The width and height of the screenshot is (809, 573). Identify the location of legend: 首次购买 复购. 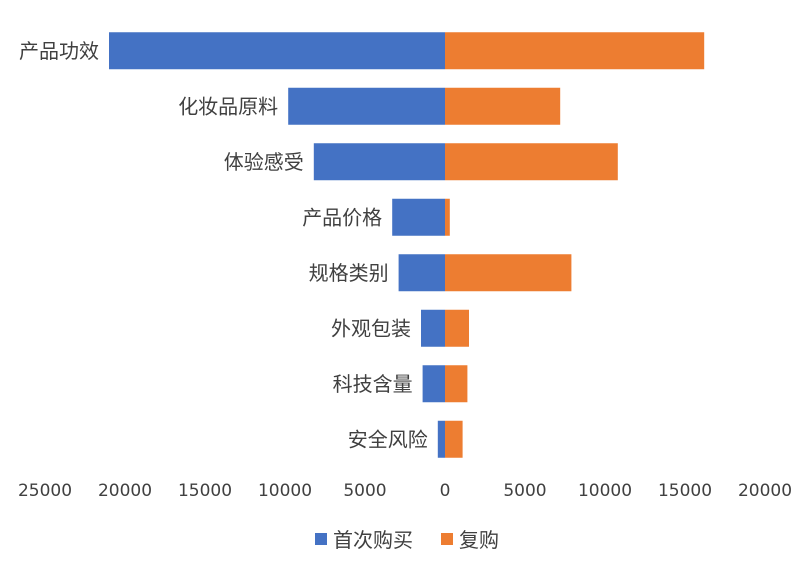
(407, 540).